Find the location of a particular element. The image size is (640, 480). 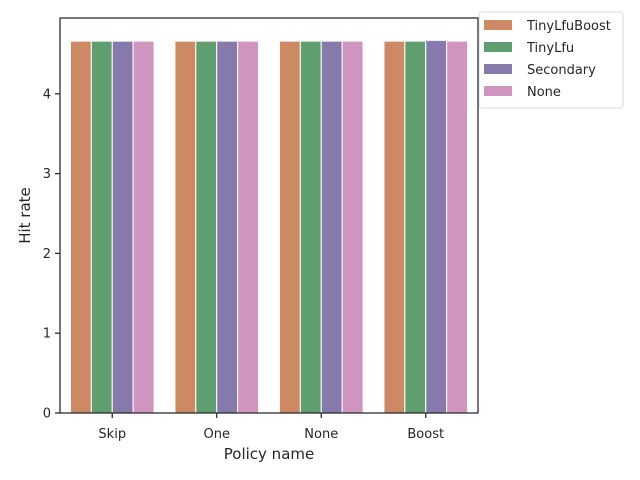

legend-box is located at coordinates (551, 60).